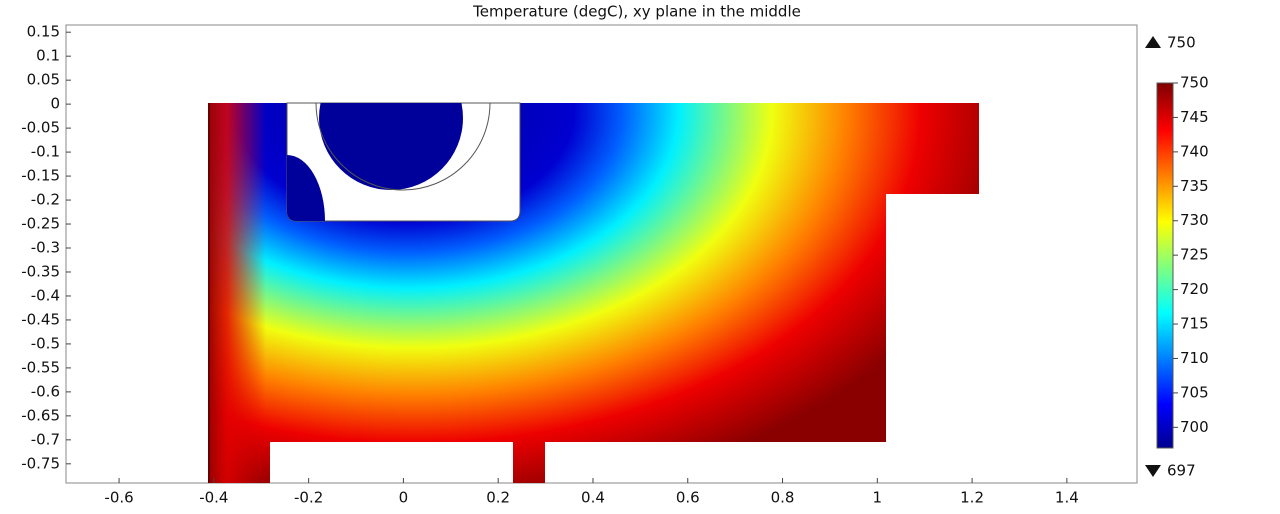 The height and width of the screenshot is (514, 1280). I want to click on min-label: 697, so click(1181, 471).